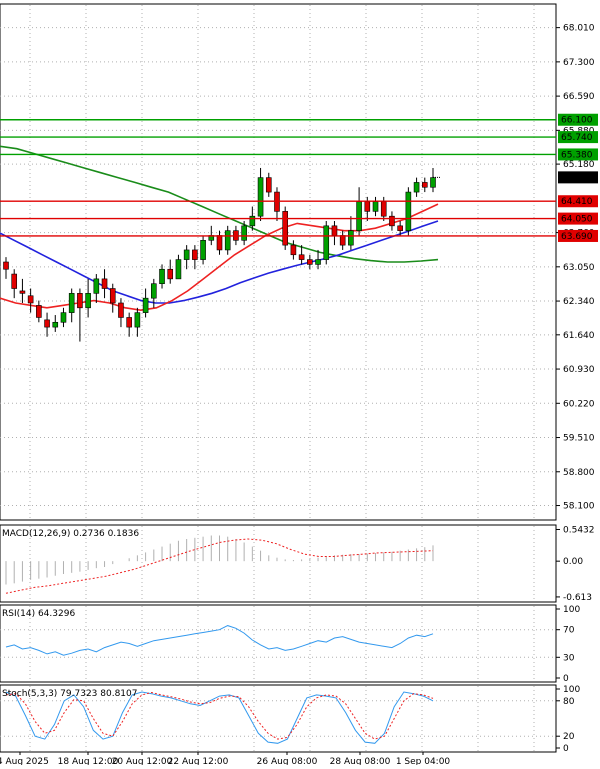 This screenshot has height=769, width=600. What do you see at coordinates (579, 370) in the screenshot?
I see `y-tick-label-main-9: 60.930` at bounding box center [579, 370].